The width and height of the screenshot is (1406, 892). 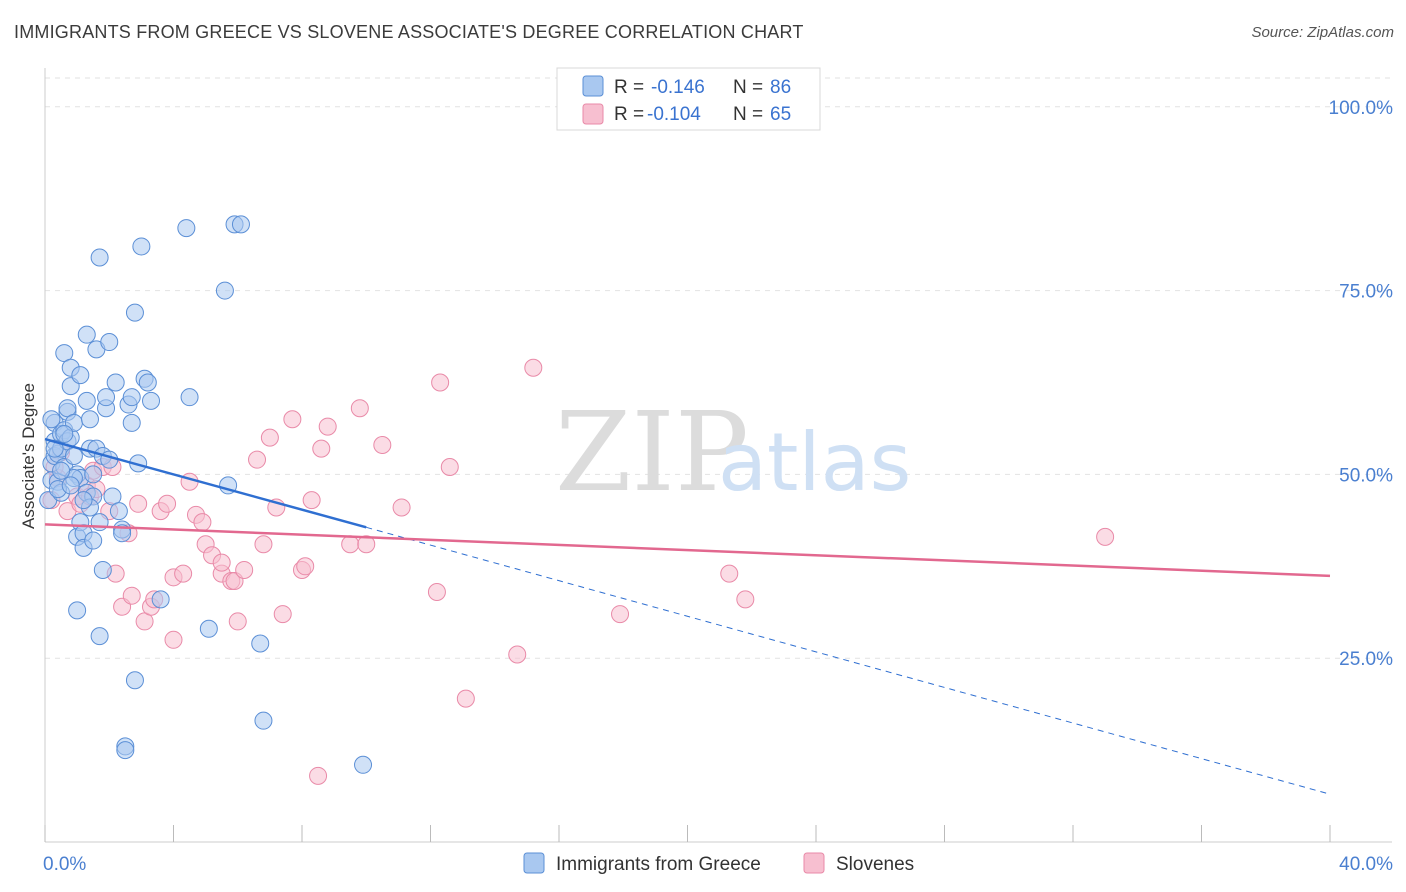 What do you see at coordinates (1361, 108) in the screenshot?
I see `y-tick-label: 100.0%` at bounding box center [1361, 108].